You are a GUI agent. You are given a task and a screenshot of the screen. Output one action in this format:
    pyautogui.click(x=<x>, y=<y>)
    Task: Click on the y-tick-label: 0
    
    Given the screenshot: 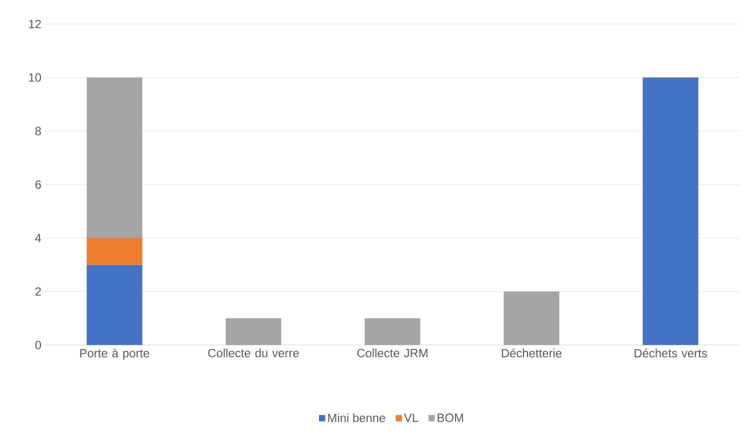 What is the action you would take?
    pyautogui.click(x=38, y=345)
    